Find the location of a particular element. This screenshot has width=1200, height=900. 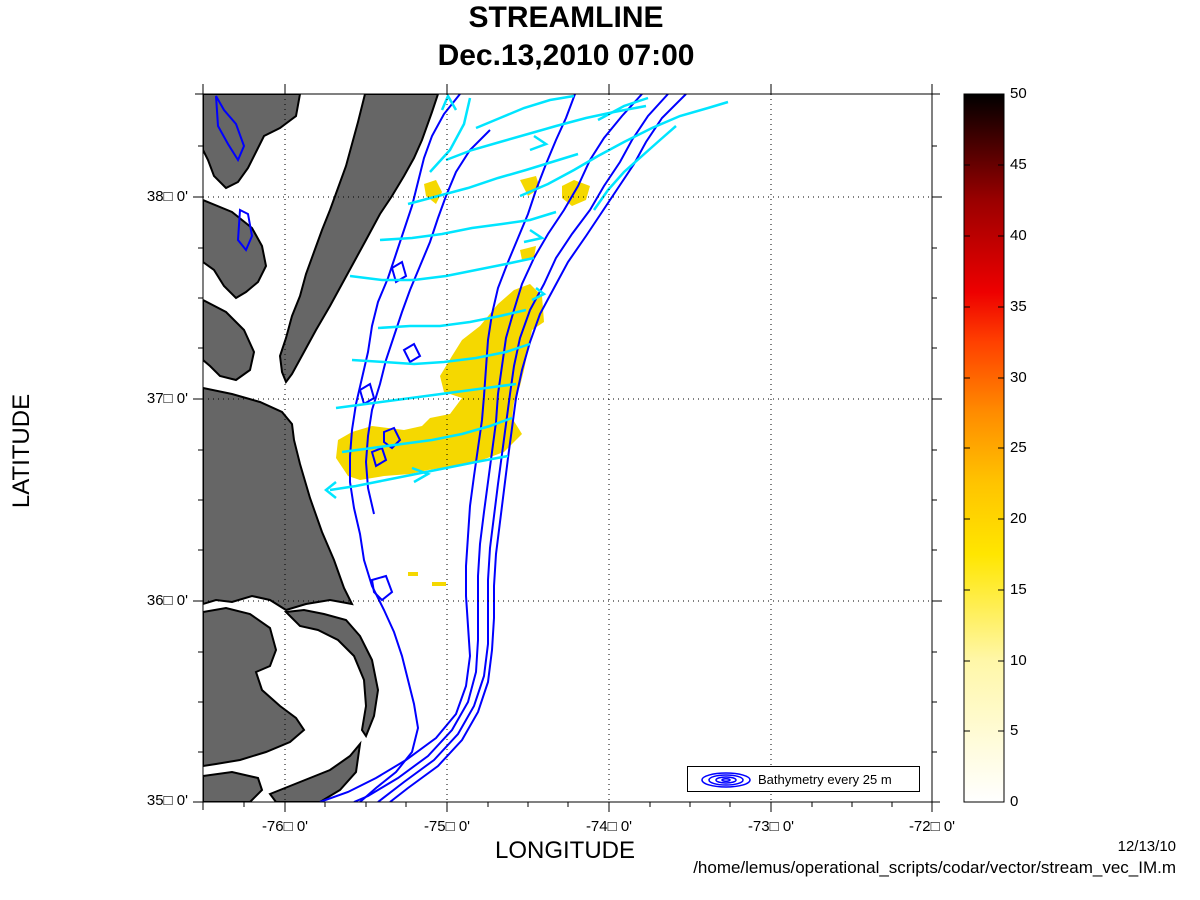

x-tick-label: -74□ 0' is located at coordinates (609, 826).